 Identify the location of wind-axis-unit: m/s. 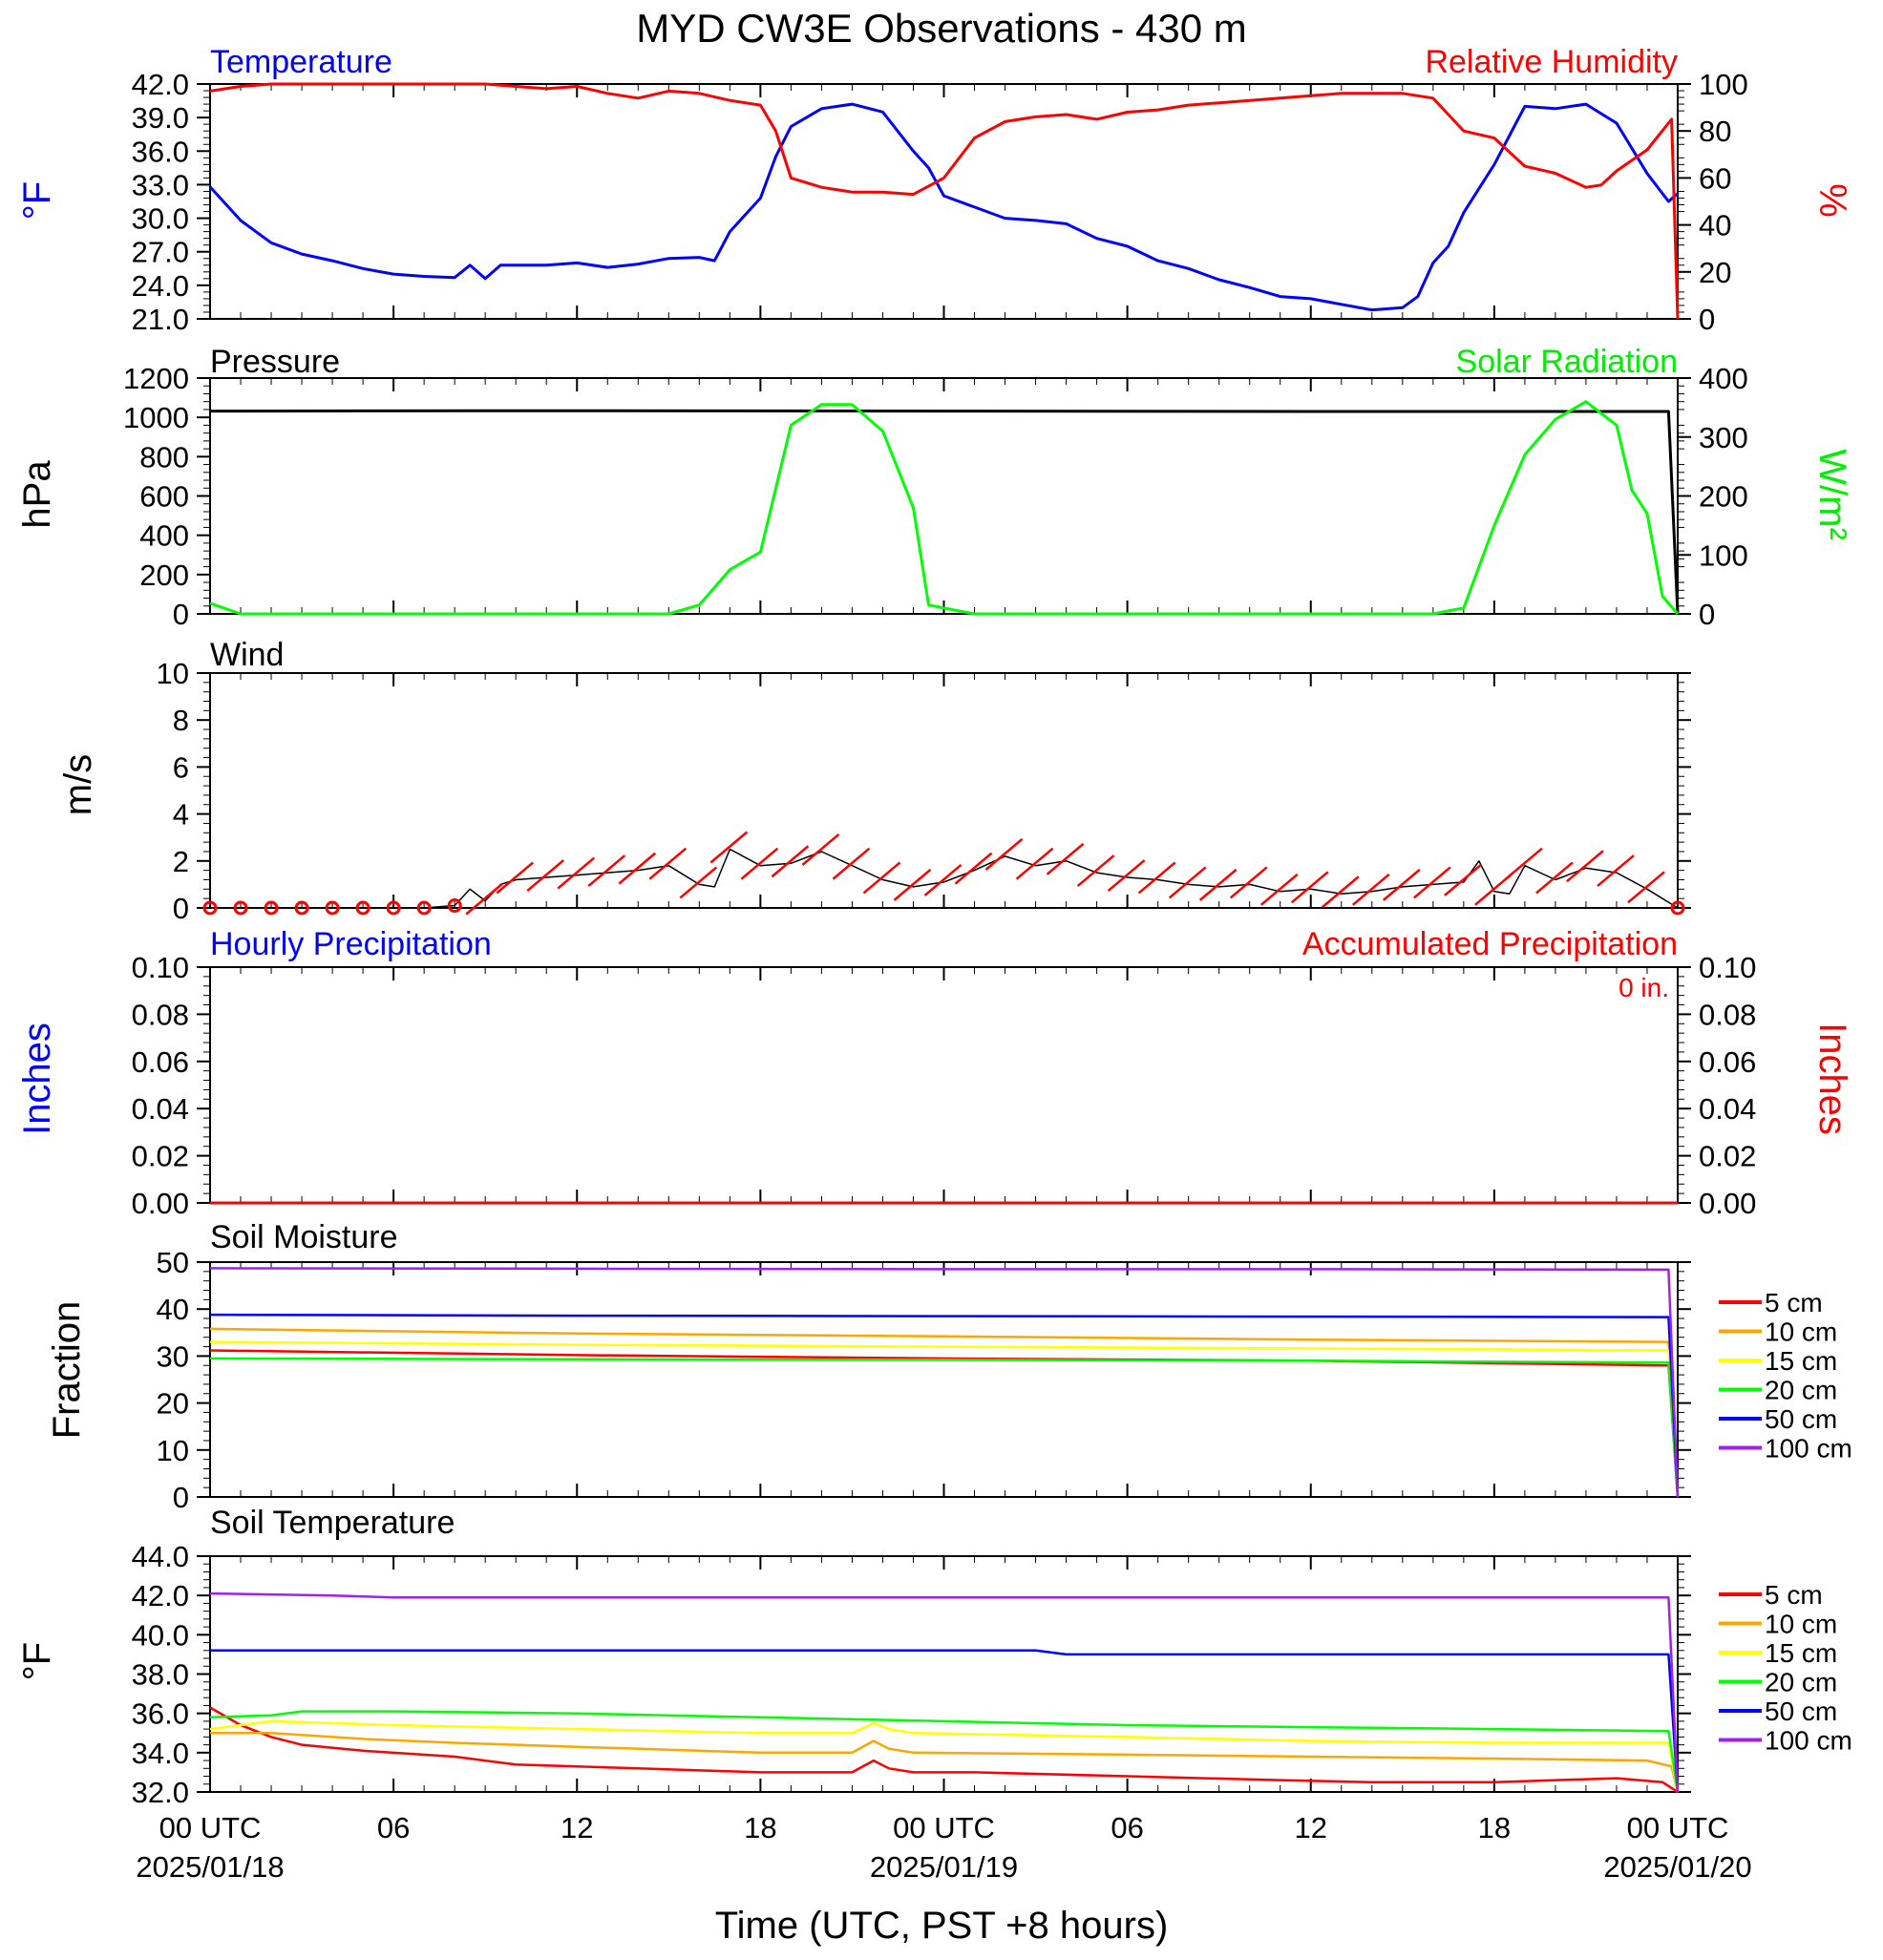
(78, 784).